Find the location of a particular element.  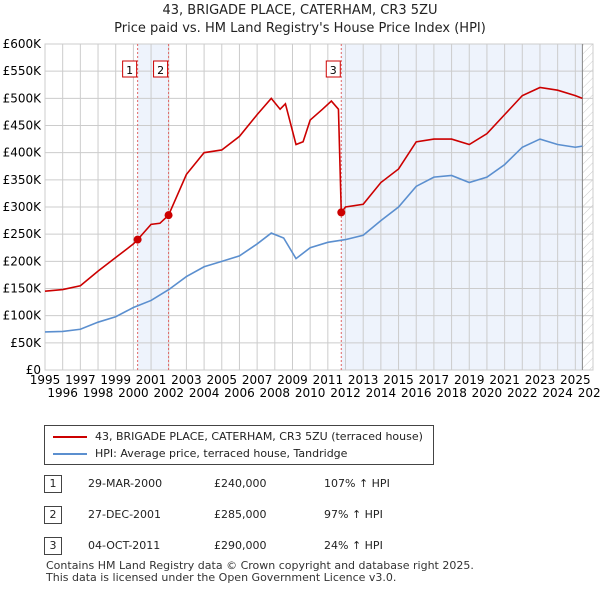

x-tick-label: 2005 is located at coordinates (222, 380).